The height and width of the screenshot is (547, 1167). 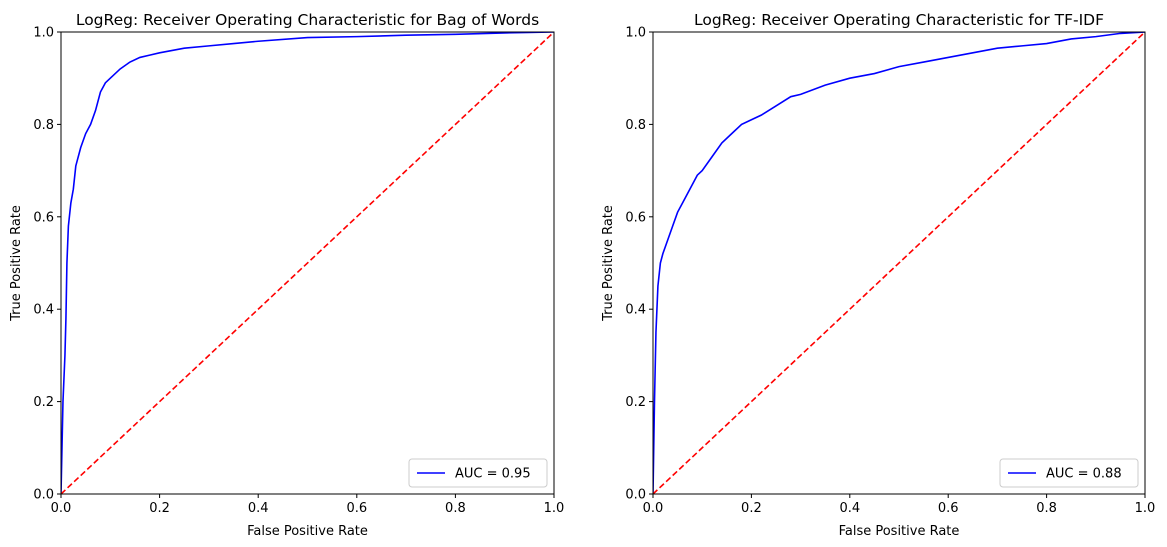 I want to click on legend: AUC = 0.88, so click(x=1069, y=473).